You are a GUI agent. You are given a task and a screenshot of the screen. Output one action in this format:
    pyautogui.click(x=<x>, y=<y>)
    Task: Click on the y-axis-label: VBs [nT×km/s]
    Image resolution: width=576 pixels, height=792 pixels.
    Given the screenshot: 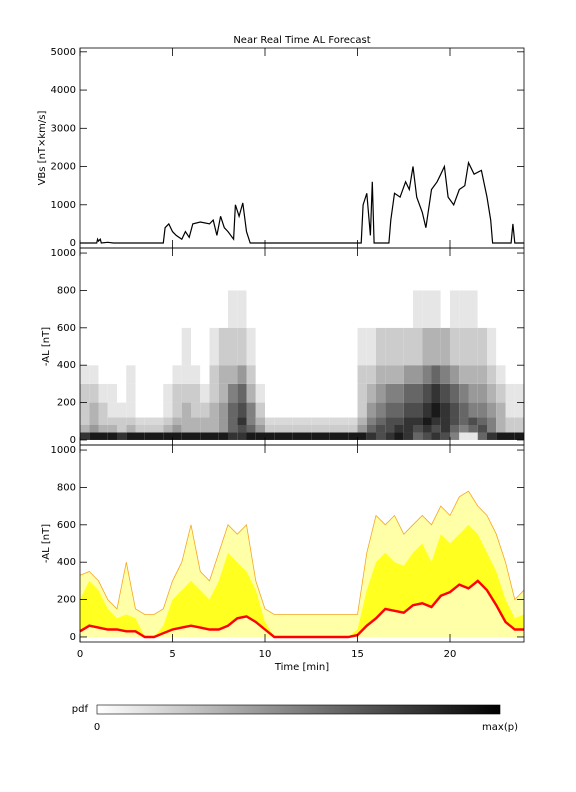 What is the action you would take?
    pyautogui.click(x=42, y=147)
    